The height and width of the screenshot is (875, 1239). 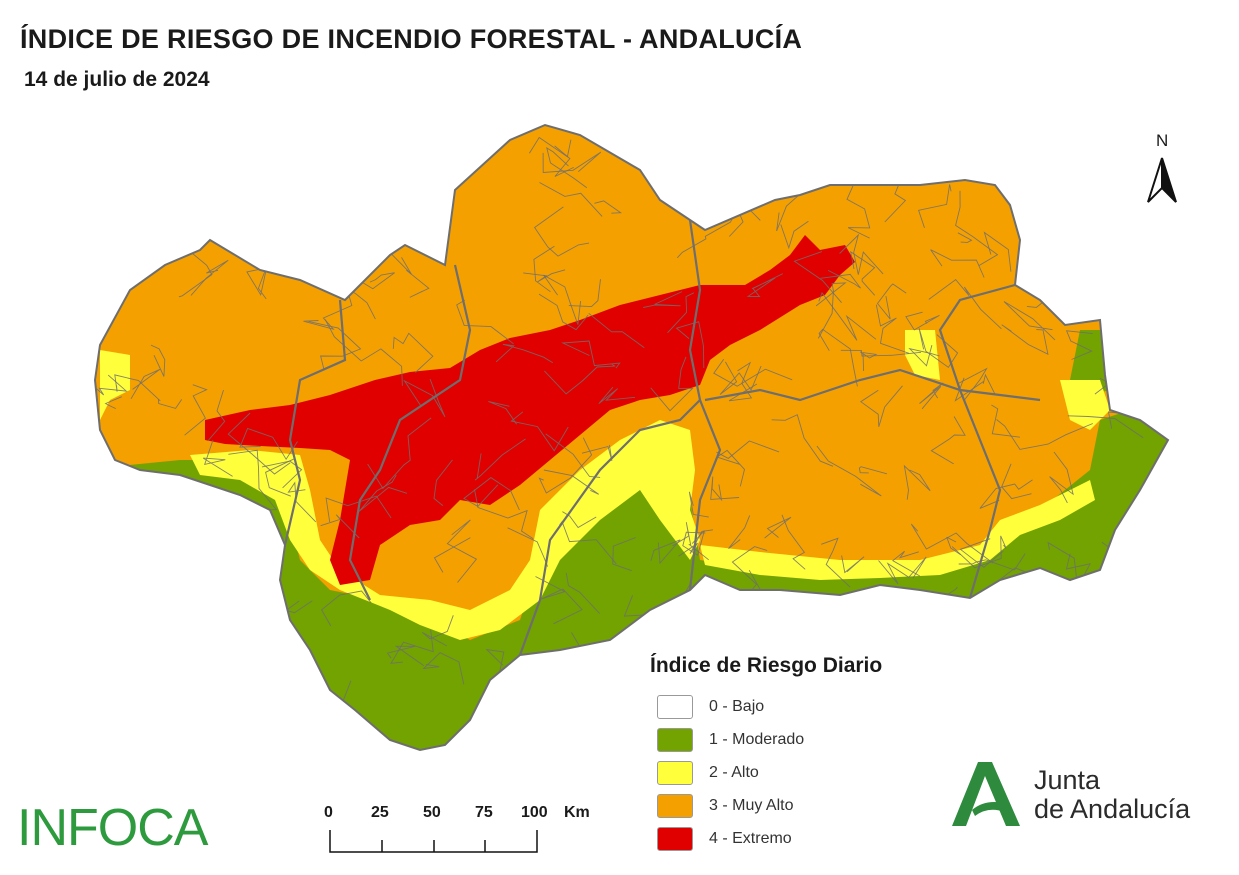 What do you see at coordinates (380, 812) in the screenshot?
I see `scale-tick-label: 25` at bounding box center [380, 812].